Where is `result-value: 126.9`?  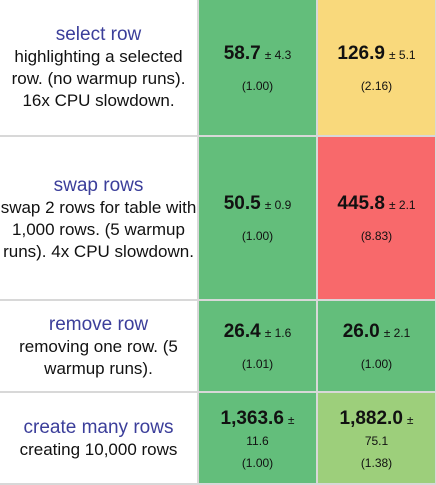
result-value: 126.9 is located at coordinates (361, 53).